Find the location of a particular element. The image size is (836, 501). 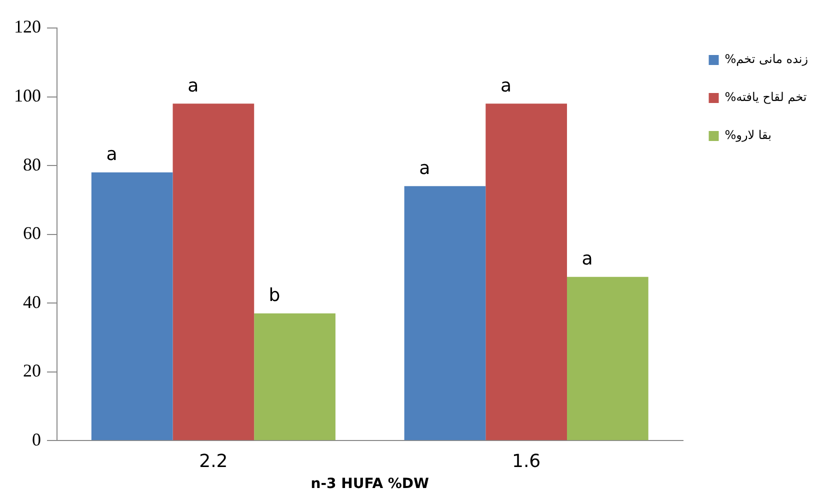

y-tick-label: 20 is located at coordinates (32, 370).